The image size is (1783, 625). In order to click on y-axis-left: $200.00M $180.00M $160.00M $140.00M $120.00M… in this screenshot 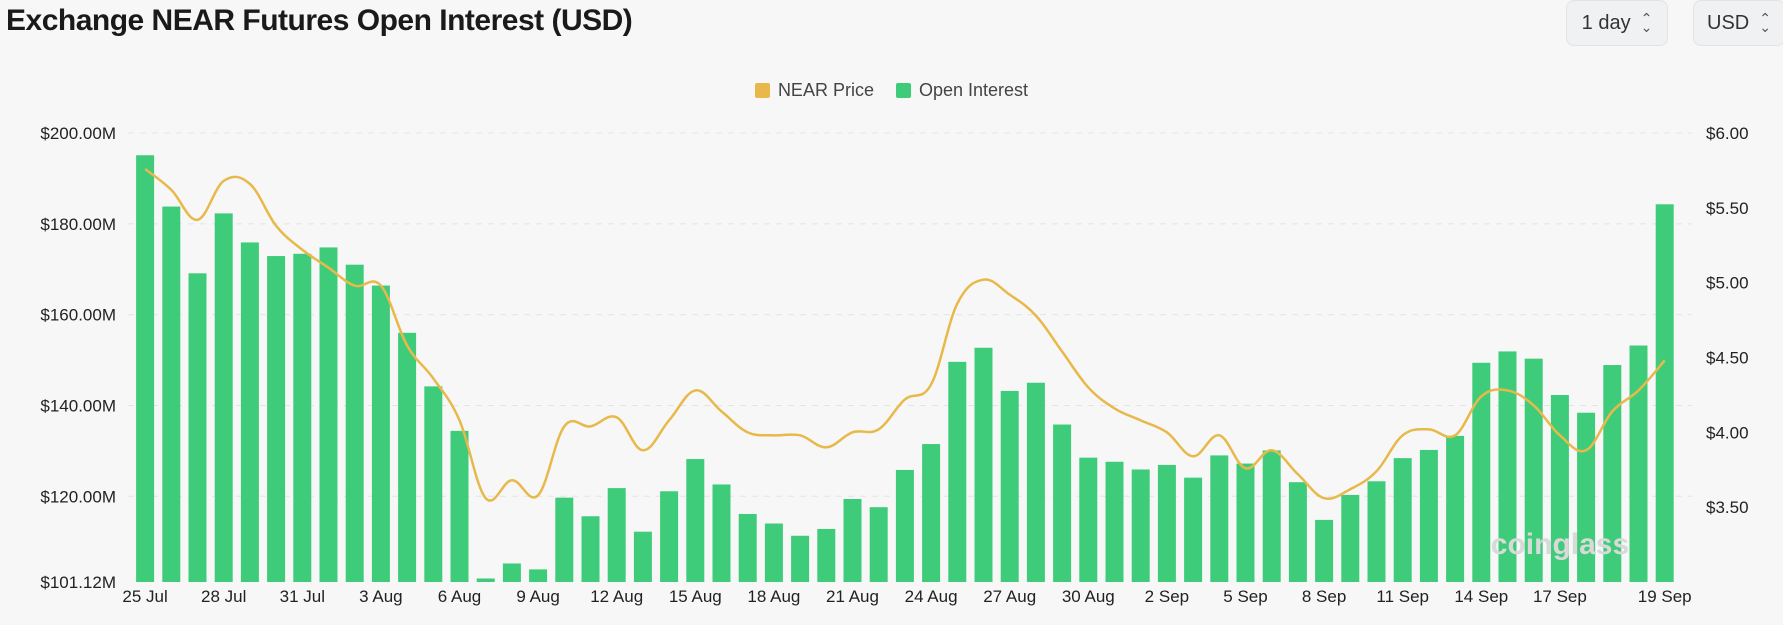, I will do `click(78, 358)`.